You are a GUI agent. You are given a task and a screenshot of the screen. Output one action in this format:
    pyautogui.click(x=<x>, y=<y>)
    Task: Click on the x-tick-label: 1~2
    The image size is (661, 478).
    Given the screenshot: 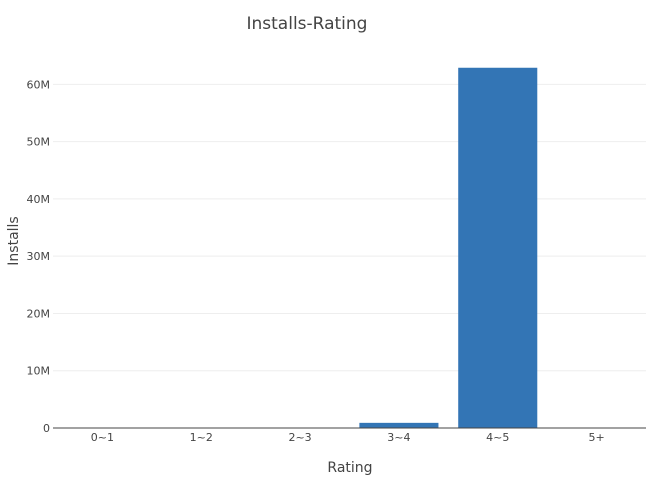 What is the action you would take?
    pyautogui.click(x=201, y=437)
    